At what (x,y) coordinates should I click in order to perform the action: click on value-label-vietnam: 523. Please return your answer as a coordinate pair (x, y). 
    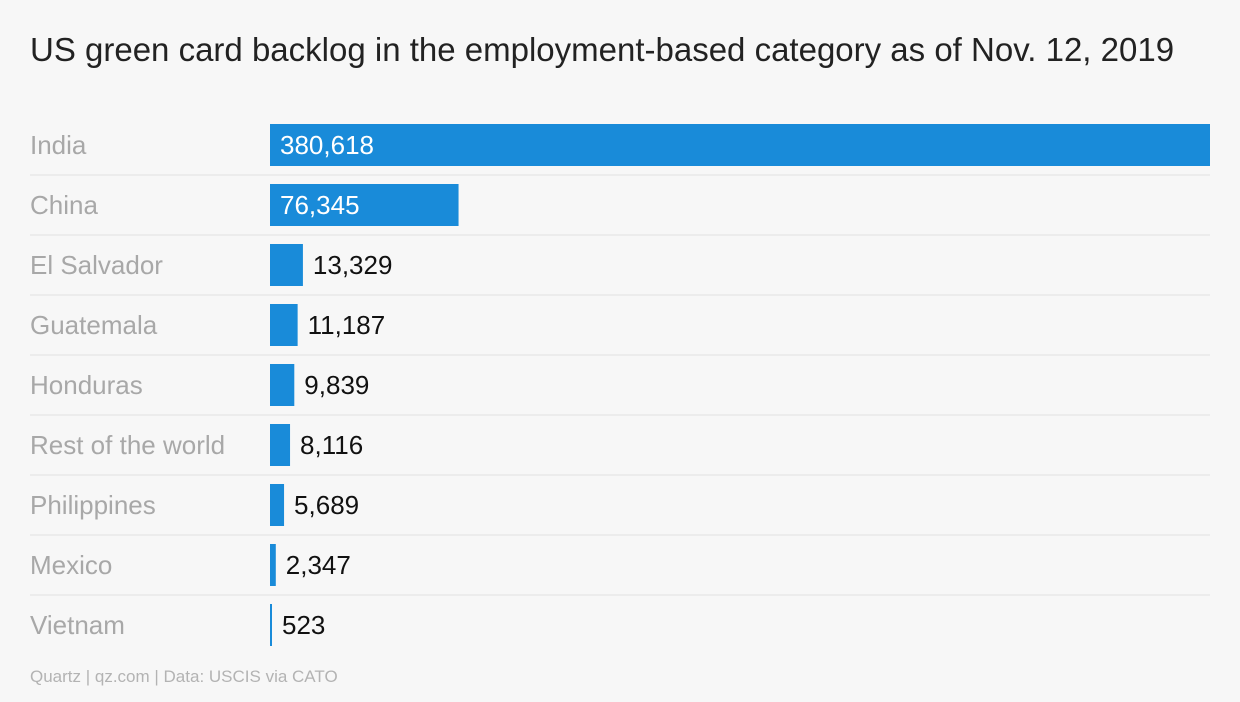
    Looking at the image, I should click on (303, 625).